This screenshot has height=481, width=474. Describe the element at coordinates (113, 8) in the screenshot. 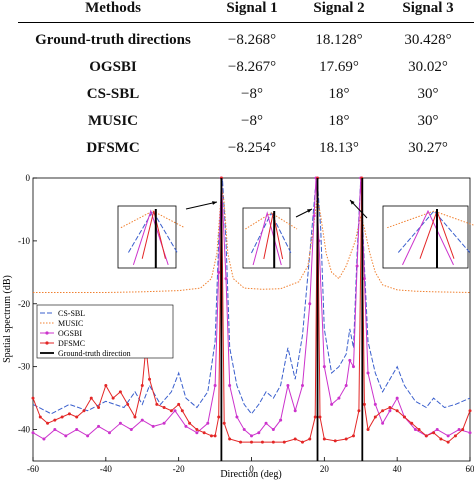

I see `header-methods: Methods` at that location.